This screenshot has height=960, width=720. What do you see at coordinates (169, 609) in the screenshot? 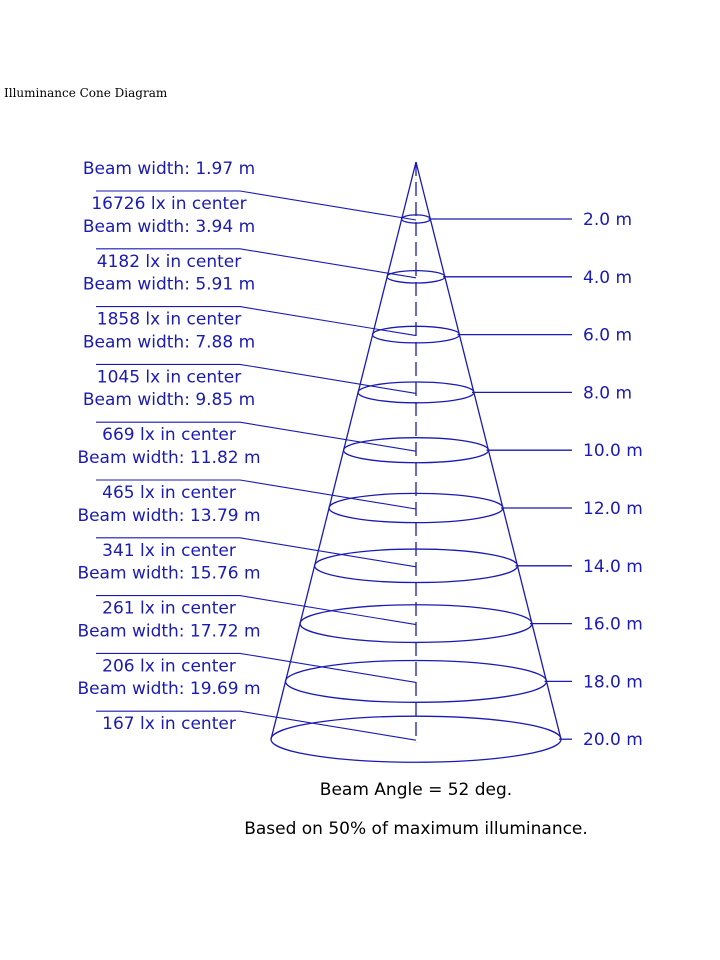
I see `center-illuminance-label: 261 lx in center` at bounding box center [169, 609].